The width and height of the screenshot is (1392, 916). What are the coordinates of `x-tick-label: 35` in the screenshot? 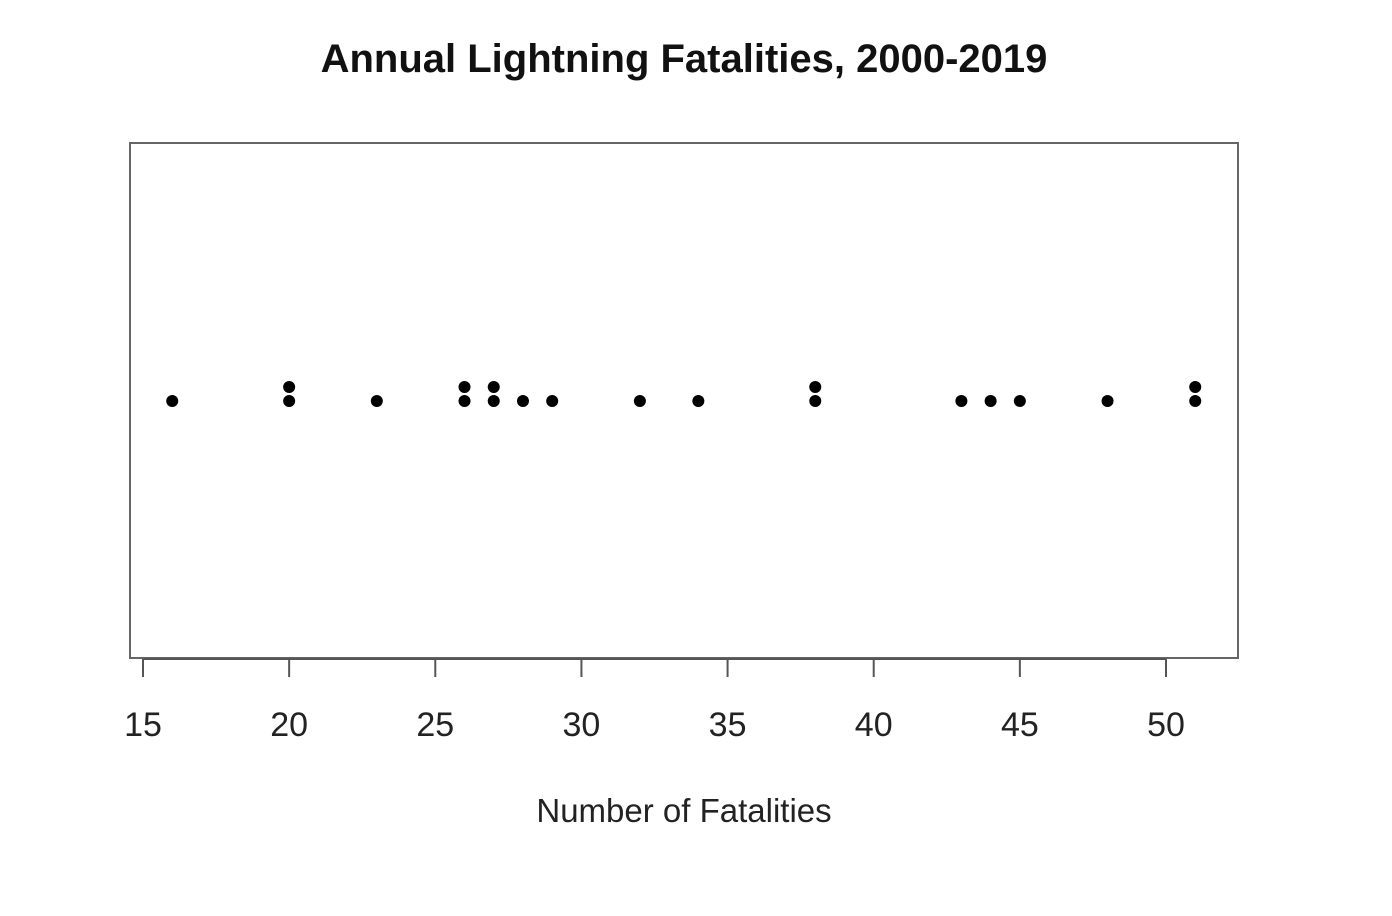 It's located at (728, 725).